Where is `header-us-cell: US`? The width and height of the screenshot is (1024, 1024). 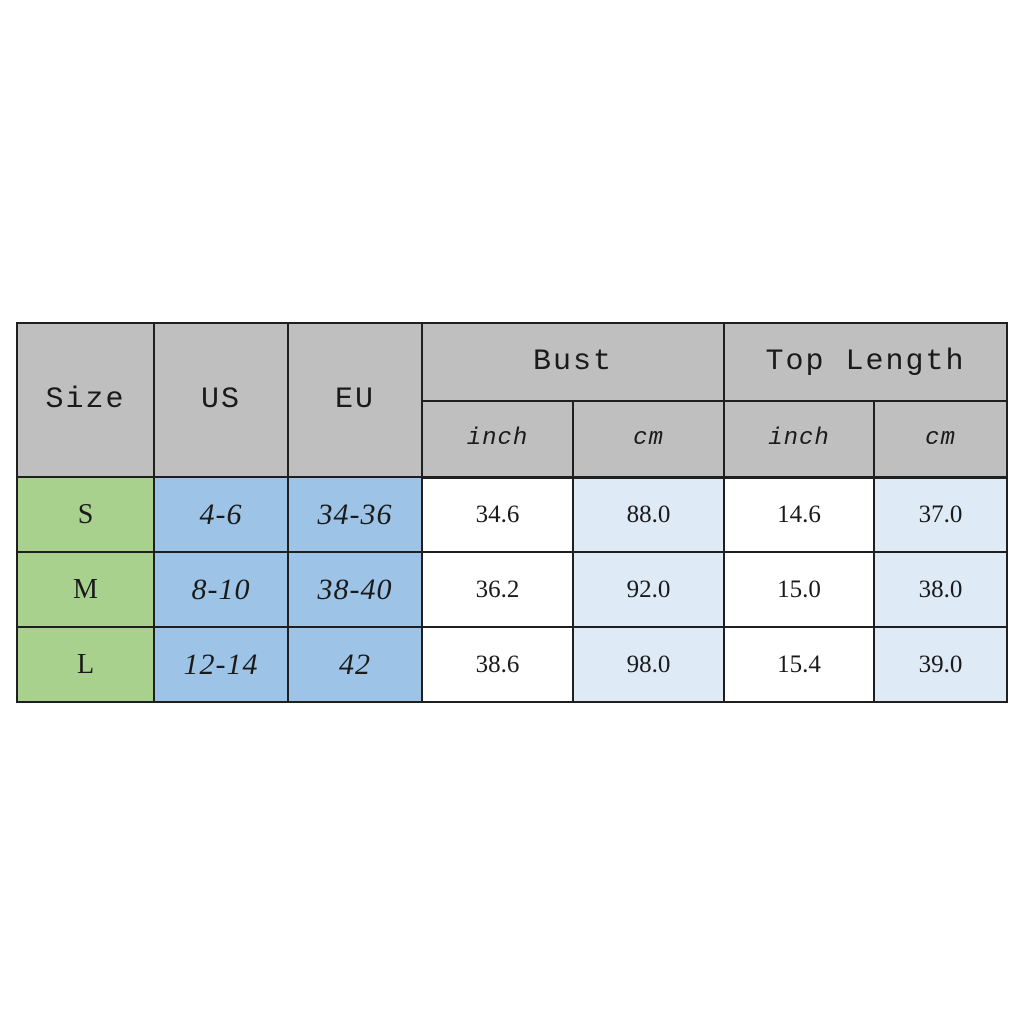 header-us-cell: US is located at coordinates (221, 400).